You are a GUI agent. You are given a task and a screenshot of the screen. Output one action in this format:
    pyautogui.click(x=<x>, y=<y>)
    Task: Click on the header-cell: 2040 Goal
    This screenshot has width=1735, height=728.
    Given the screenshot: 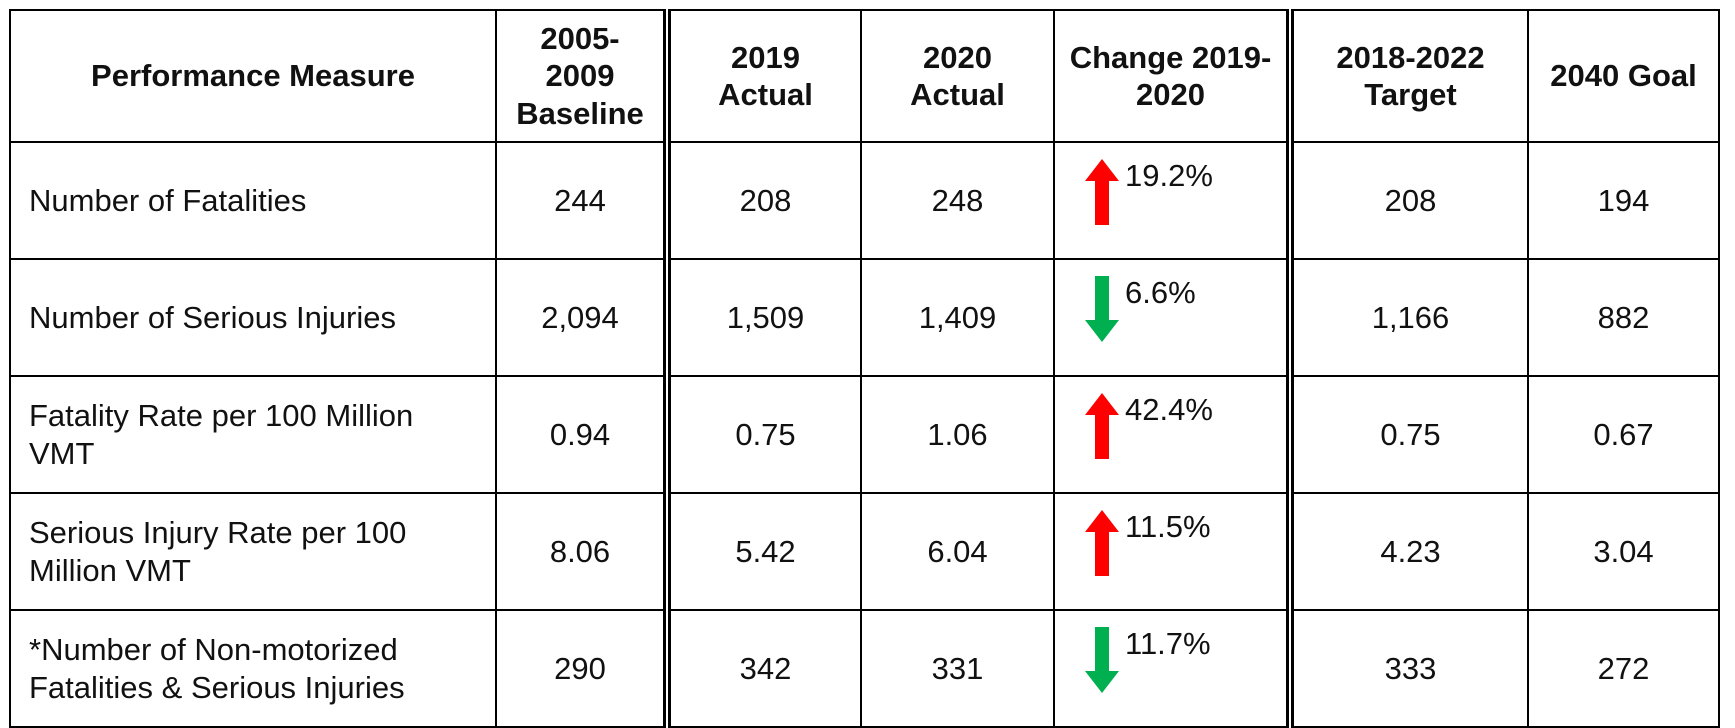 What is the action you would take?
    pyautogui.click(x=1623, y=76)
    